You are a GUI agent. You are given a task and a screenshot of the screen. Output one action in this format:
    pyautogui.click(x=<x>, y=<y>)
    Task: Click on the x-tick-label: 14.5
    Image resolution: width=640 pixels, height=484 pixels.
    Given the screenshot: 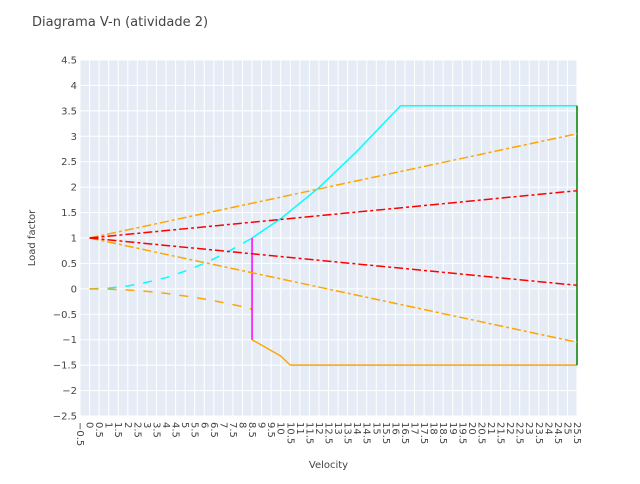 What is the action you would take?
    pyautogui.click(x=366, y=433)
    